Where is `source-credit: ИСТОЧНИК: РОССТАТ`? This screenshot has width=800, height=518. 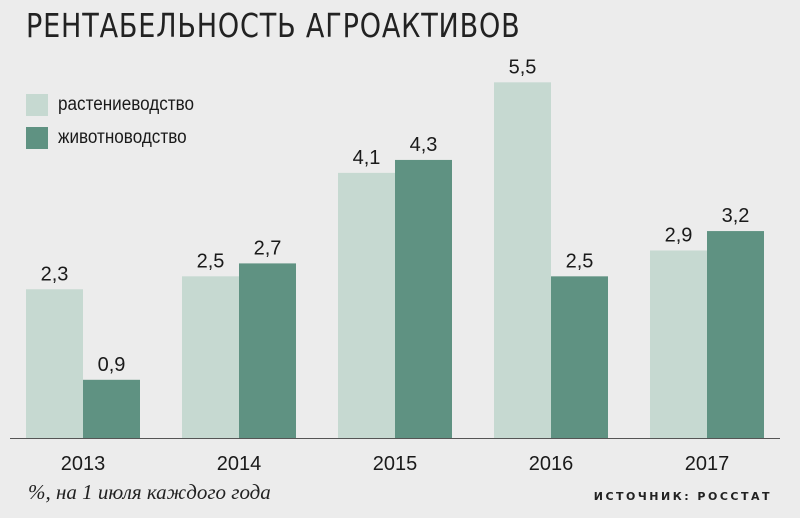
source-credit: ИСТОЧНИК: РОССТАТ is located at coordinates (682, 496).